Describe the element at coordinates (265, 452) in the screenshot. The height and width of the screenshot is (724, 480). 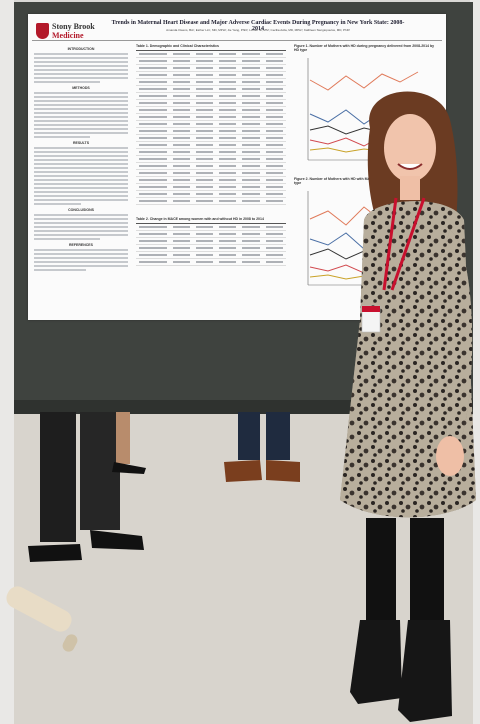
I see `background-person-middle` at that location.